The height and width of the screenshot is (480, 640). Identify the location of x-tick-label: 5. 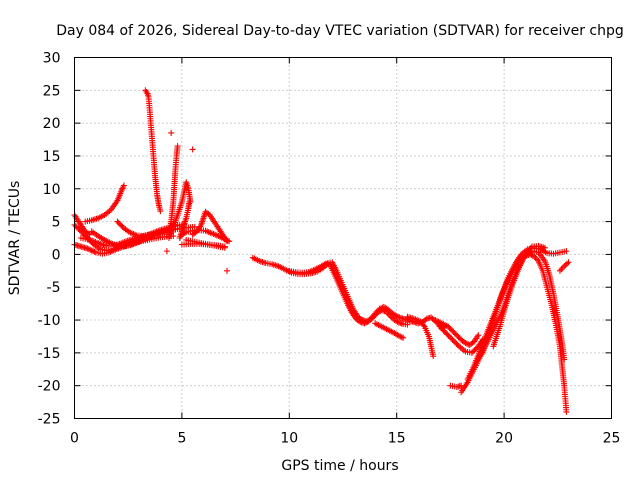
(181, 439).